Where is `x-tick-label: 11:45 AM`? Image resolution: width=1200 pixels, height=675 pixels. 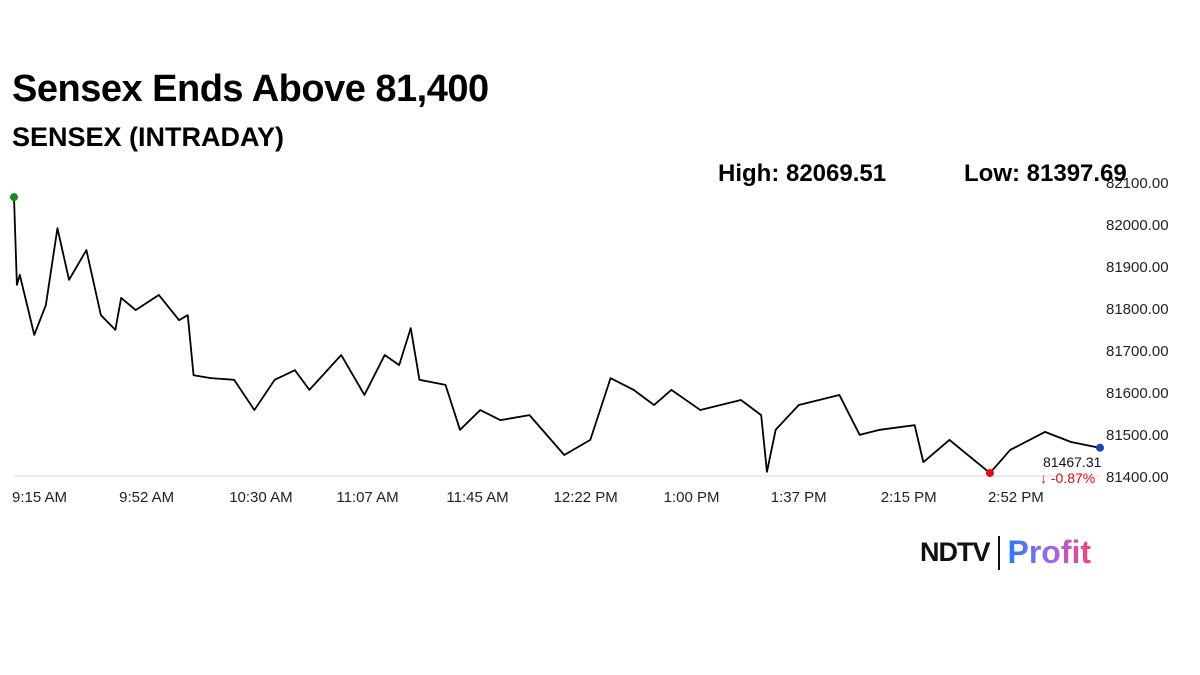
x-tick-label: 11:45 AM is located at coordinates (477, 497).